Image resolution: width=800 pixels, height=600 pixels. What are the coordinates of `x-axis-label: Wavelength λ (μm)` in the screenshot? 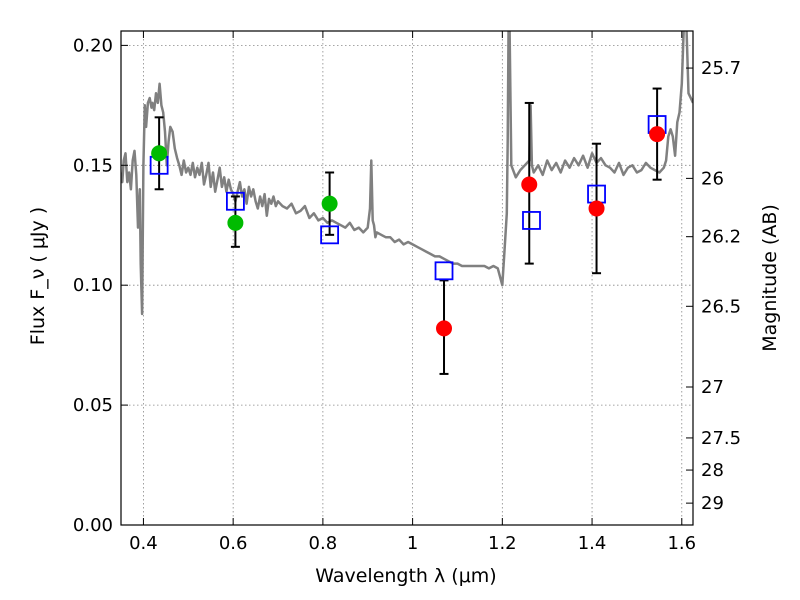 It's located at (405, 576).